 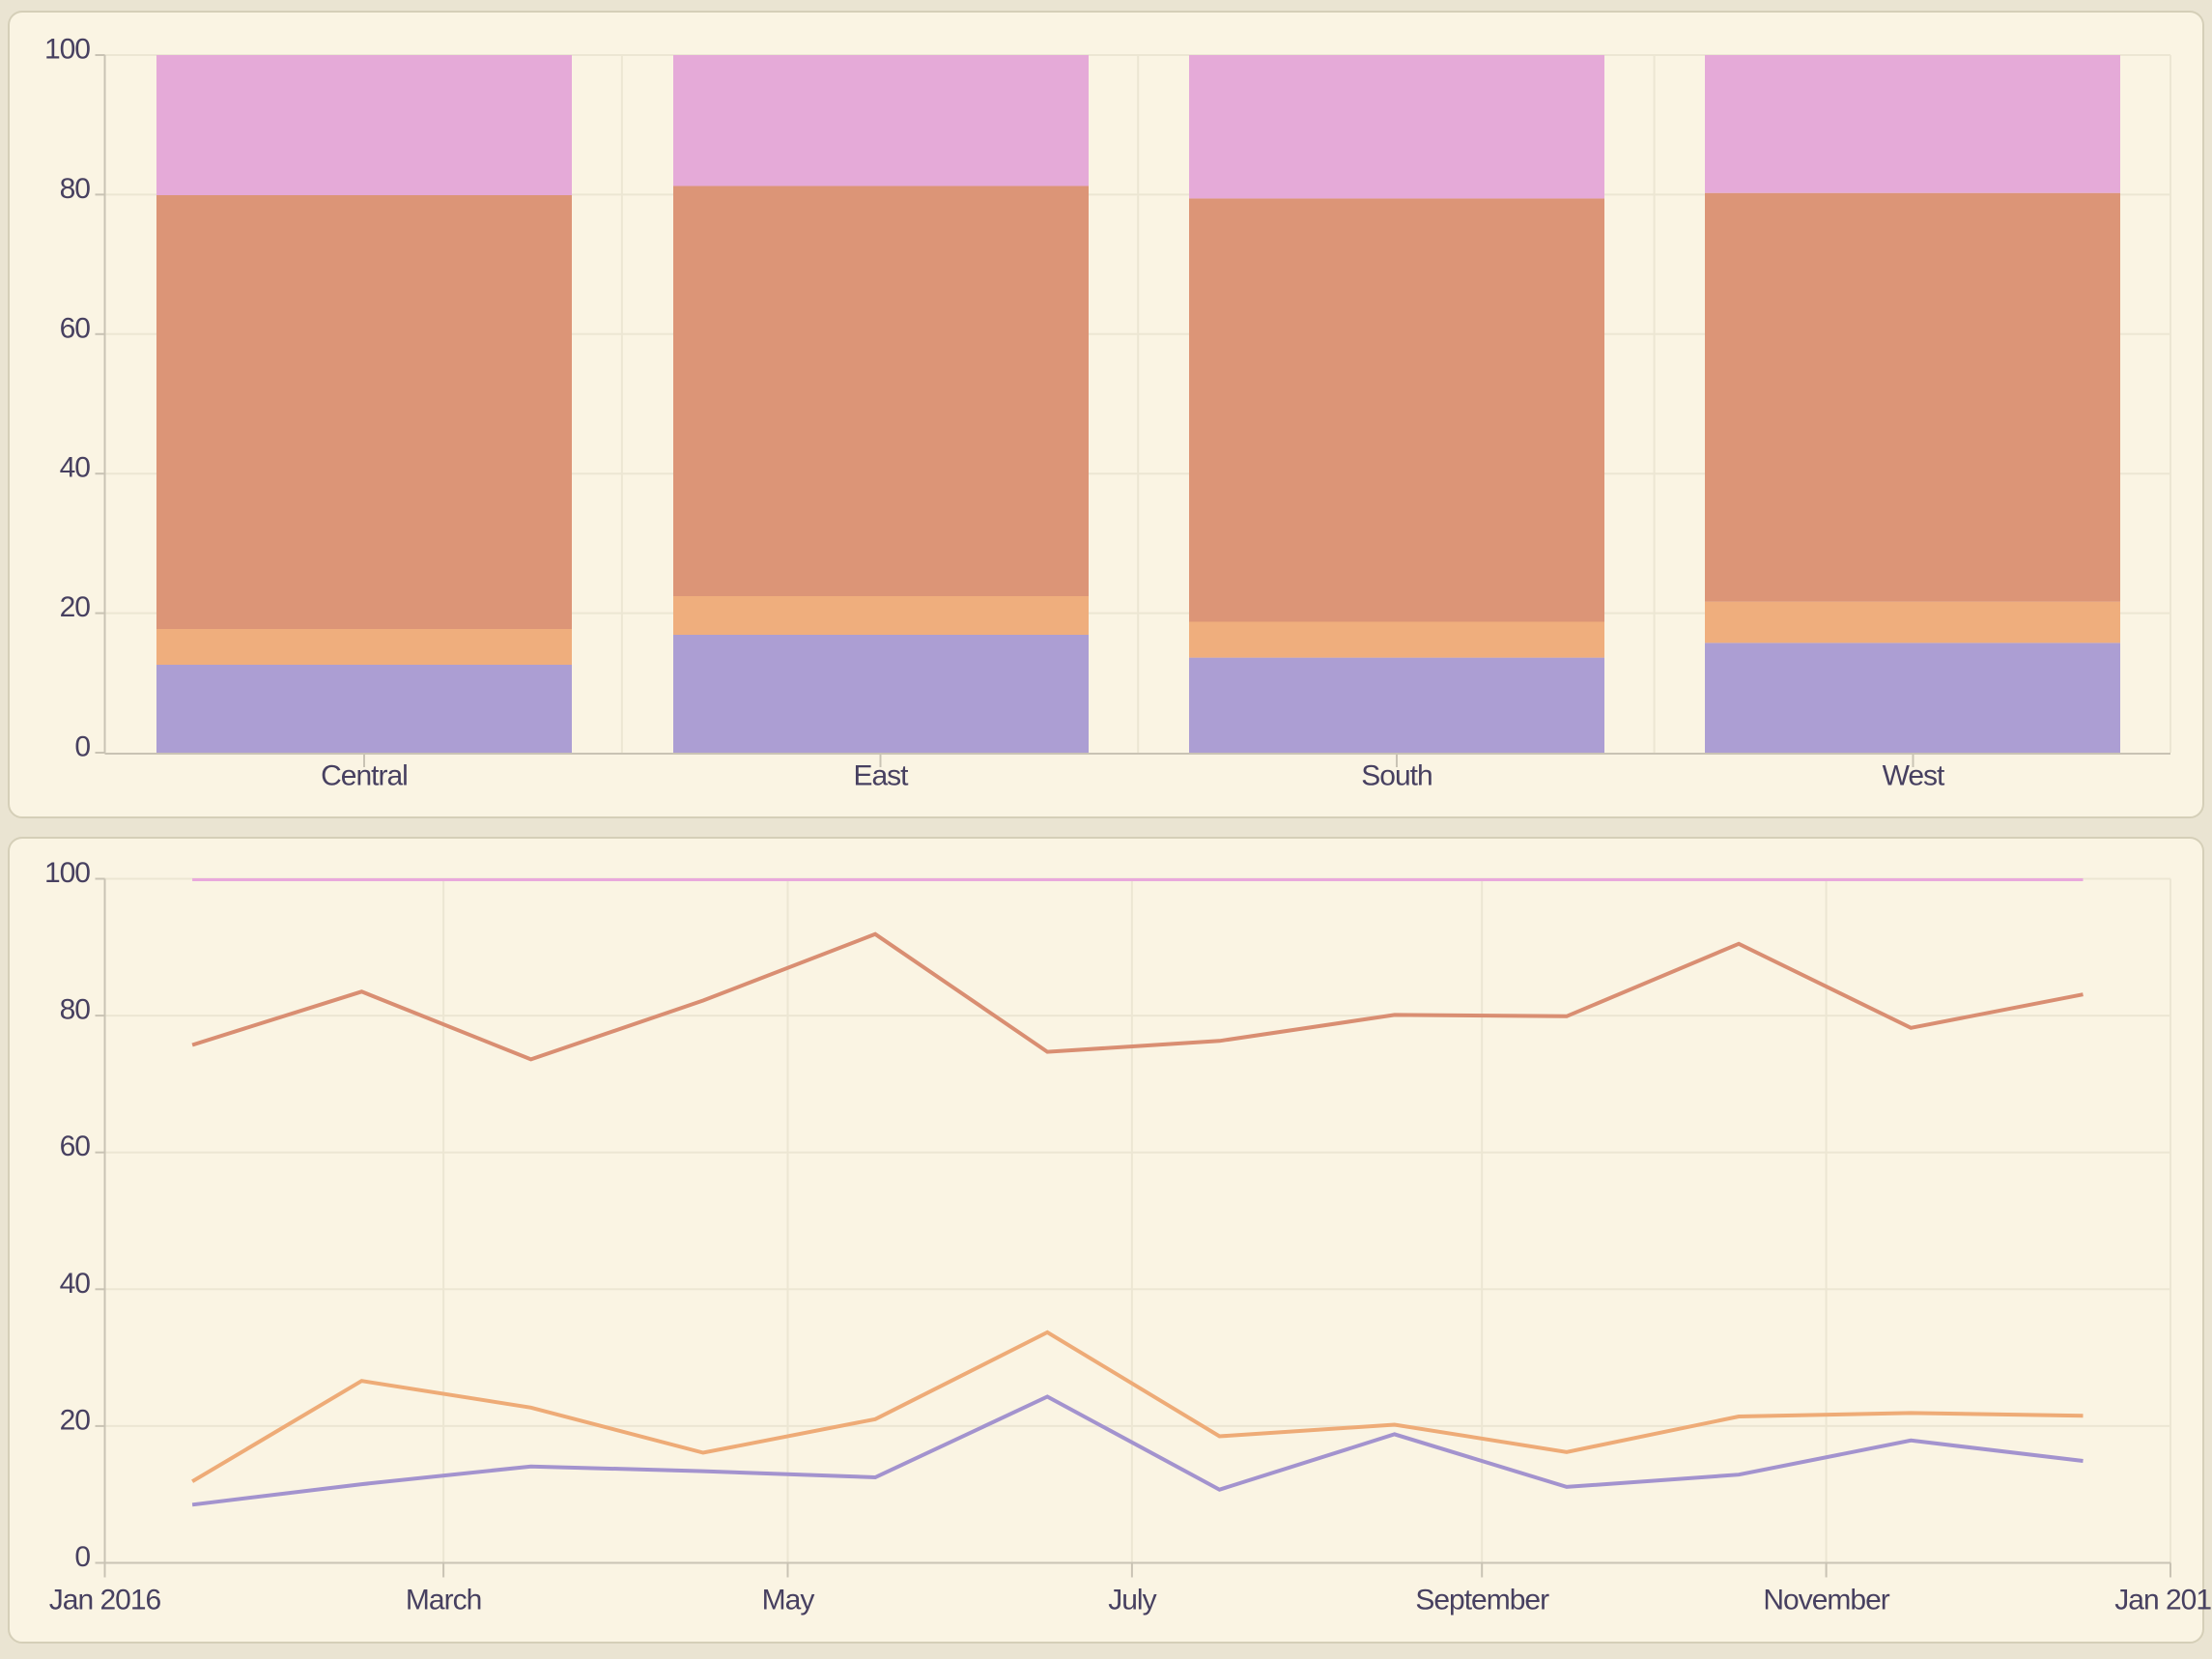 What do you see at coordinates (443, 1601) in the screenshot?
I see `svg-text: March` at bounding box center [443, 1601].